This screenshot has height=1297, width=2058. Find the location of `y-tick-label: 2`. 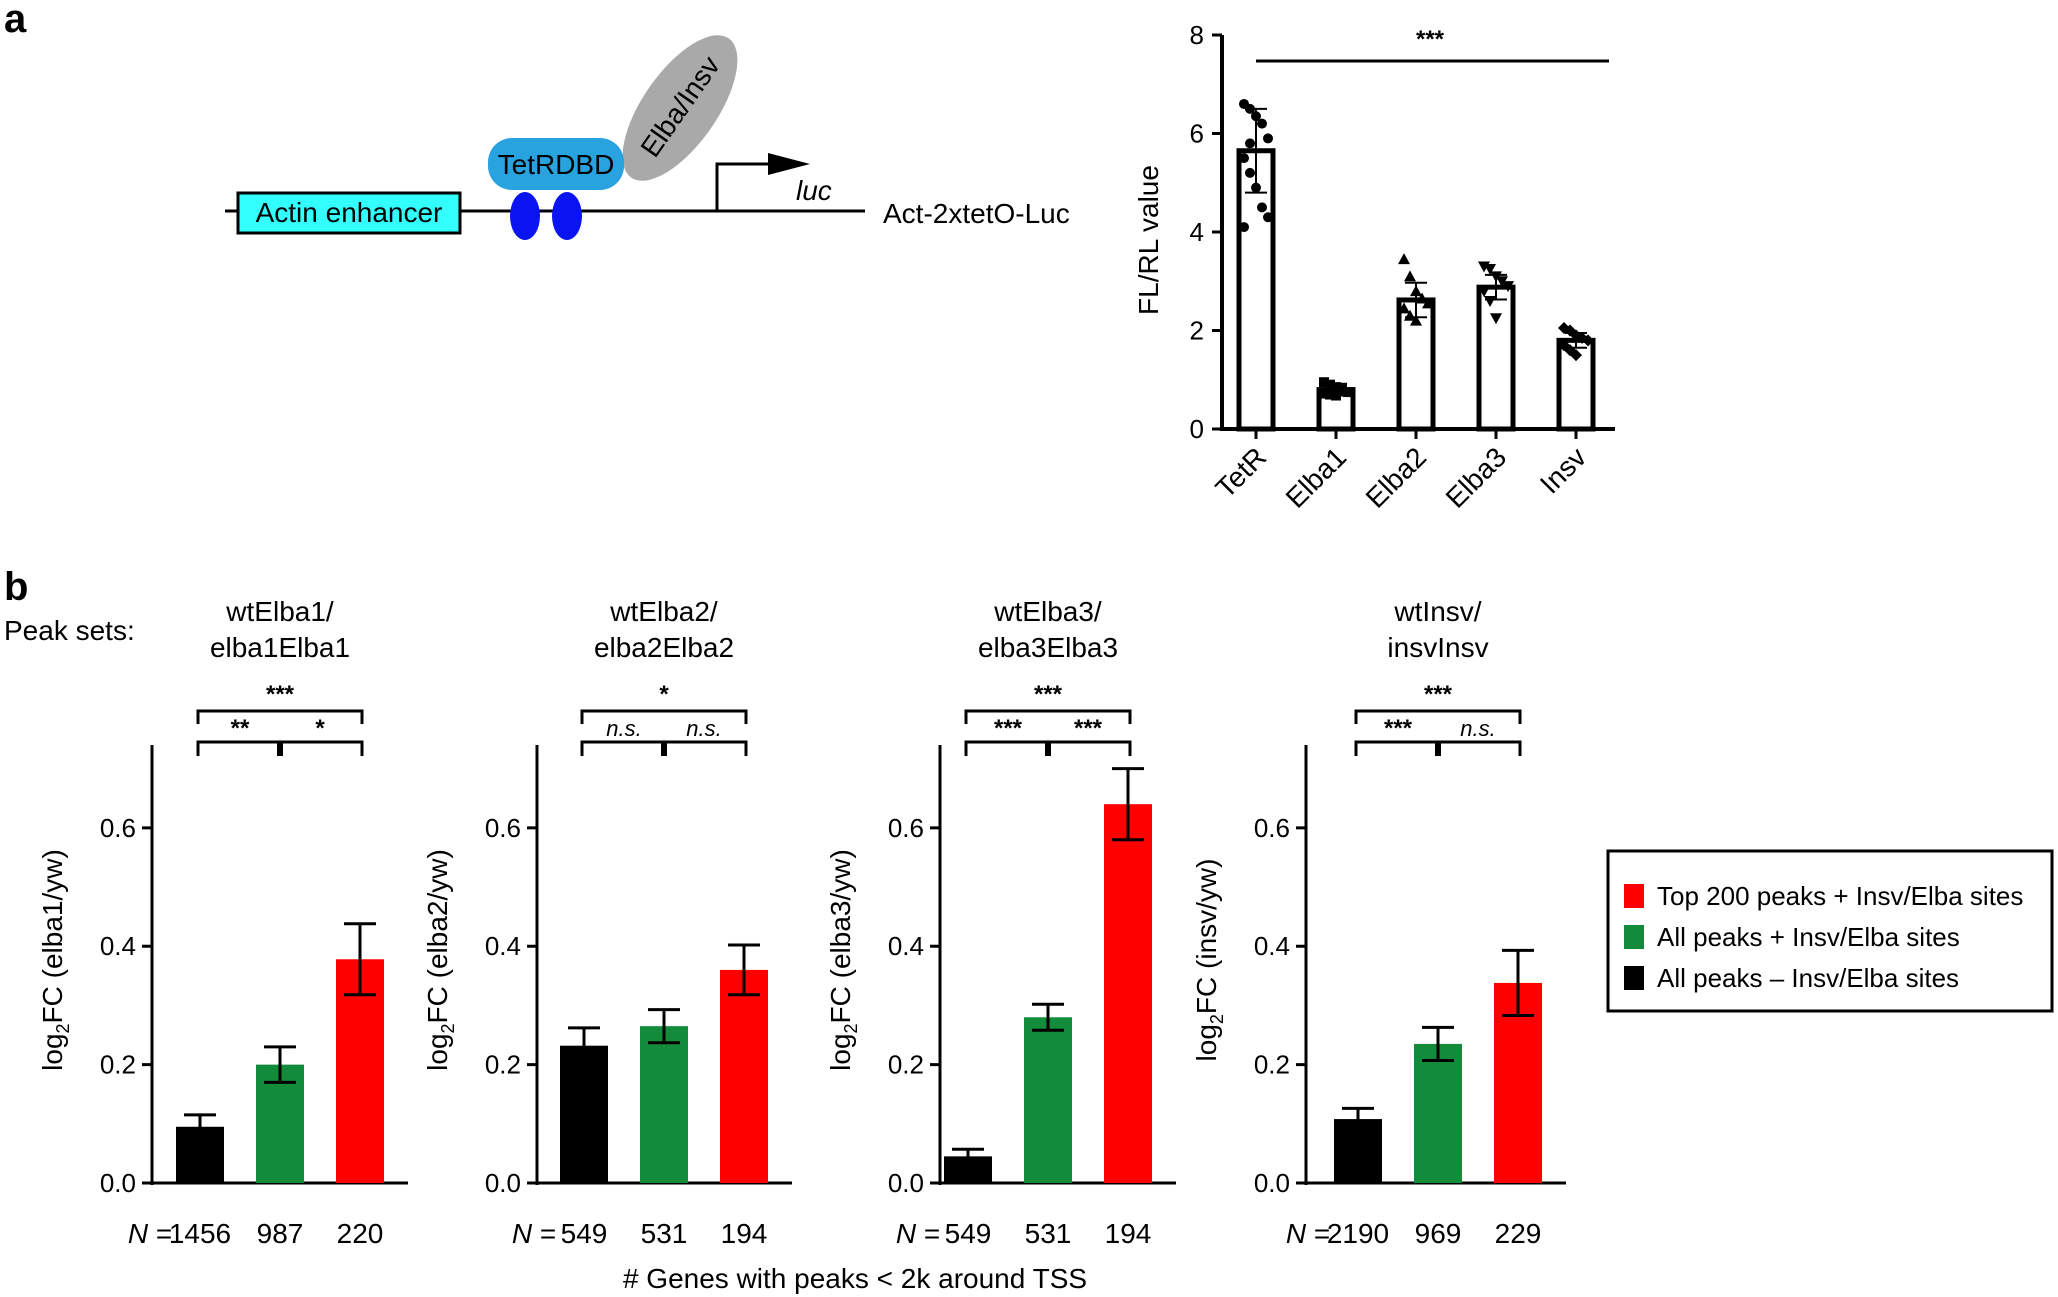

y-tick-label: 2 is located at coordinates (1197, 331).